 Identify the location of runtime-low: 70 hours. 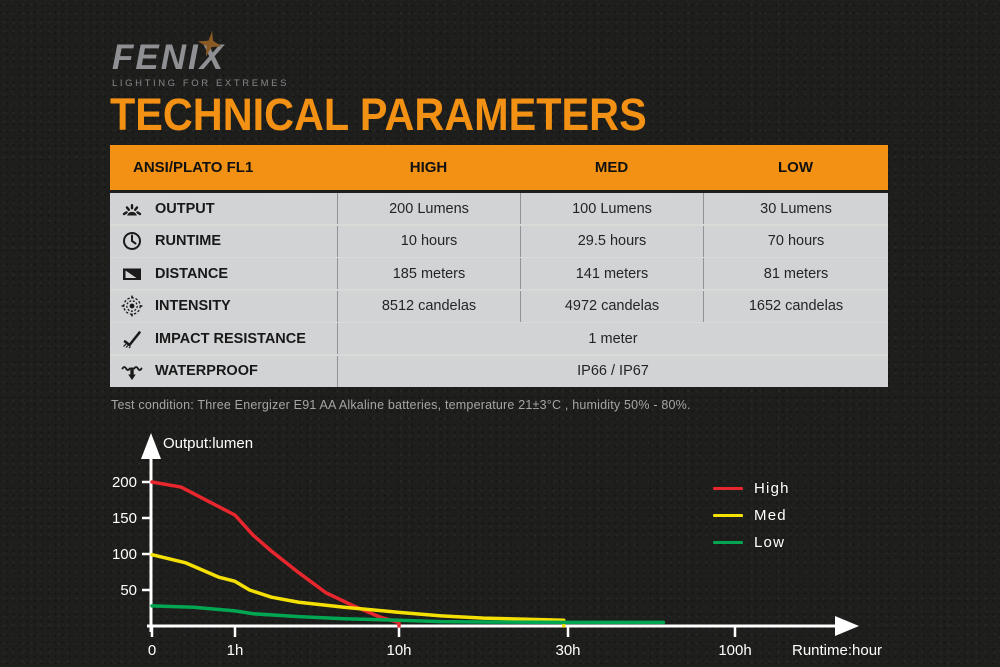
(795, 241).